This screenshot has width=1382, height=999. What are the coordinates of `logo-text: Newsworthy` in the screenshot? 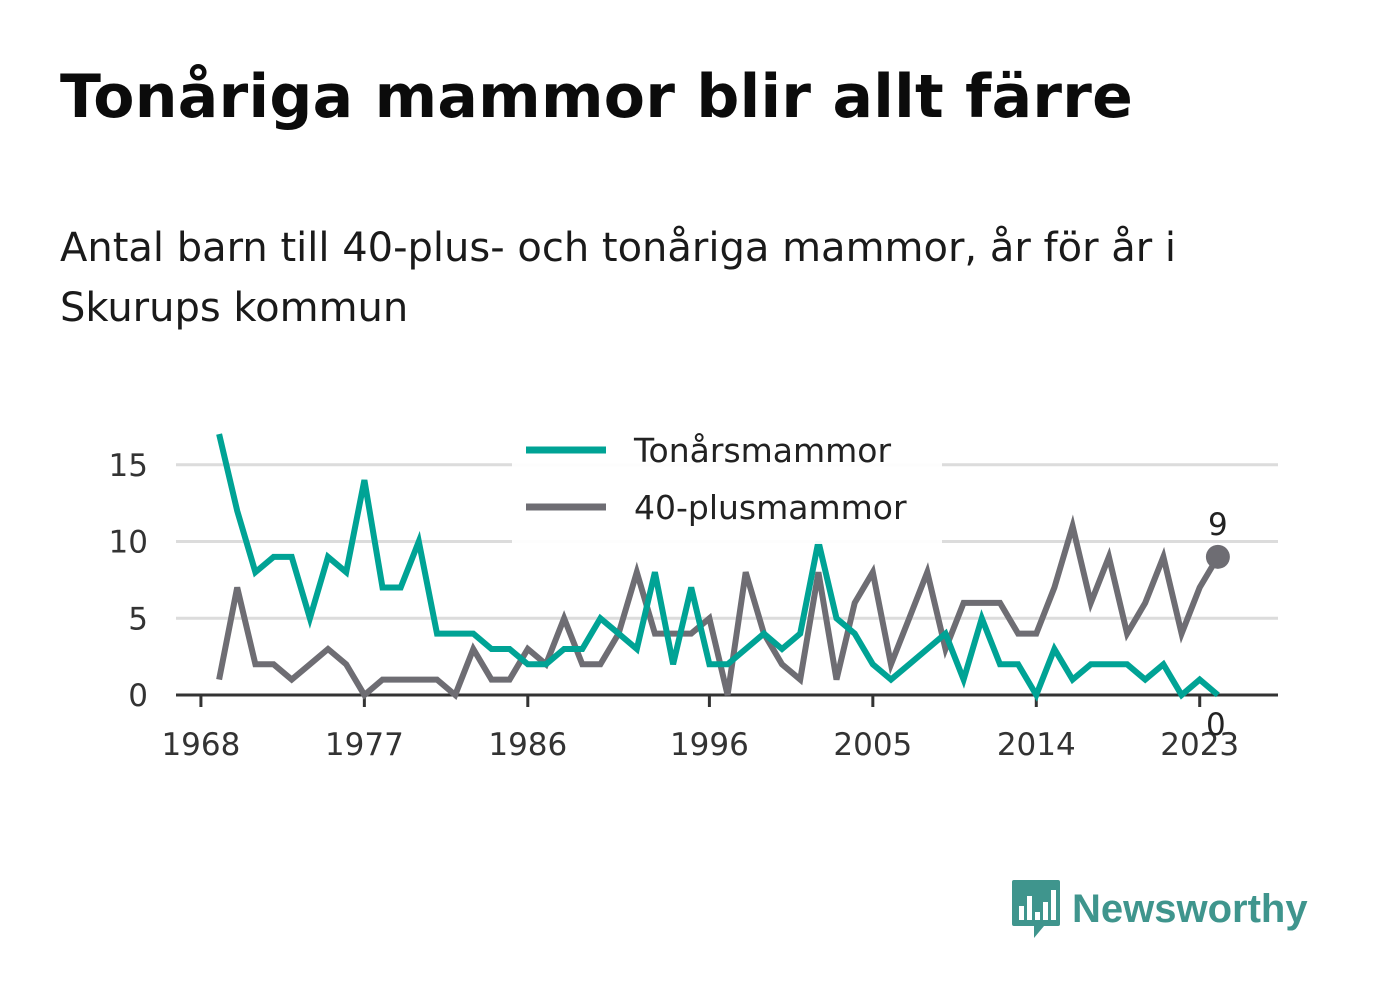 It's located at (1190, 908).